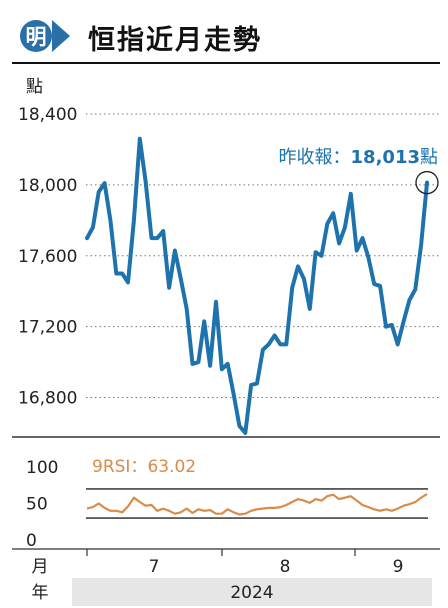 This screenshot has width=448, height=608. I want to click on y-tick-label: 18,400, so click(47, 115).